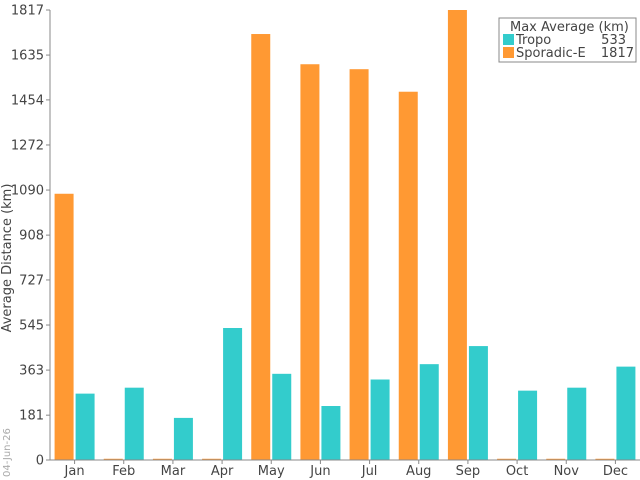  Describe the element at coordinates (162, 459) in the screenshot. I see `bar-sporadic-e-mar` at that location.